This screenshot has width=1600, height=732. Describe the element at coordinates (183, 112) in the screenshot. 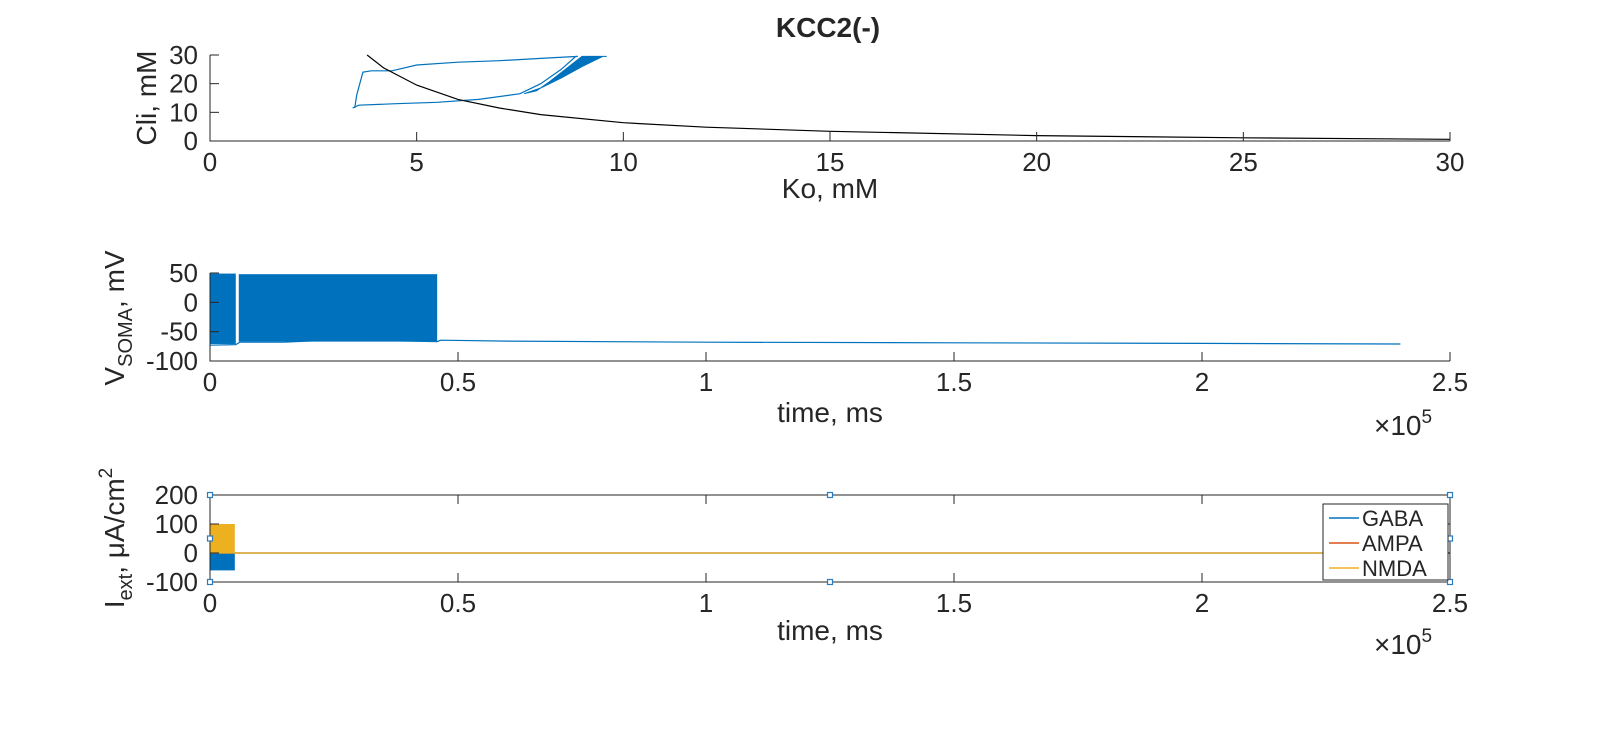

I see `y-tick-label: 10` at that location.